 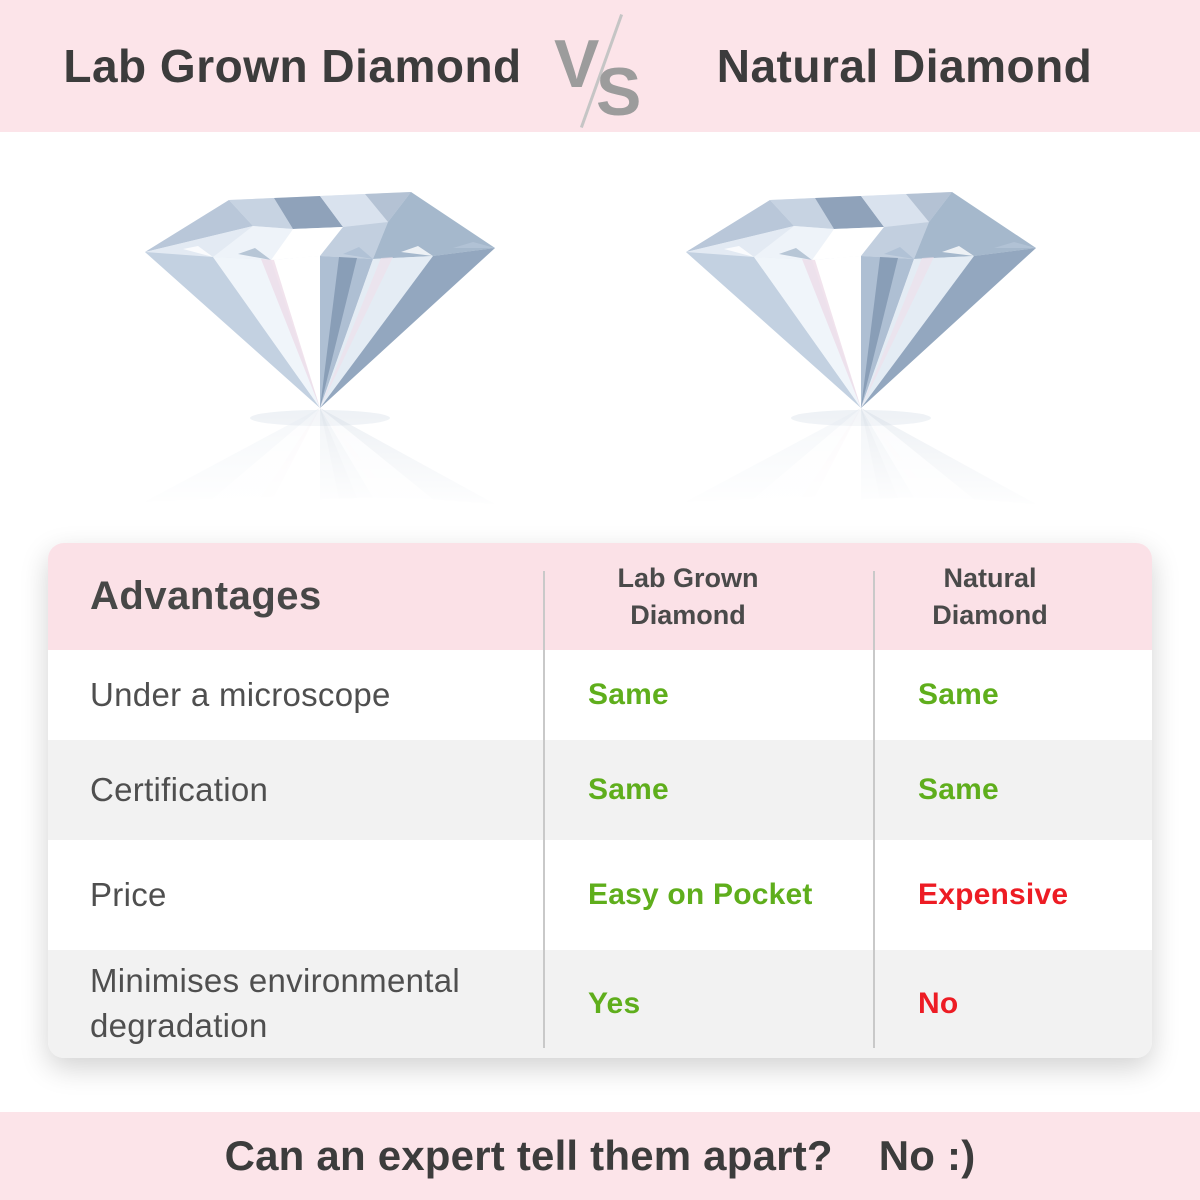 What do you see at coordinates (993, 894) in the screenshot?
I see `natural-value: Expensive` at bounding box center [993, 894].